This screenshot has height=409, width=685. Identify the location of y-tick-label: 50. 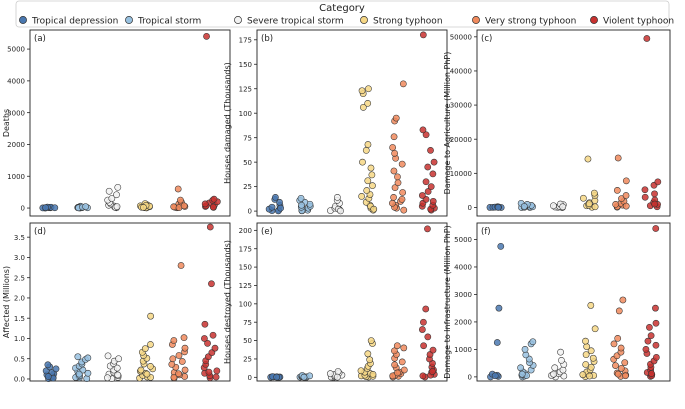
(247, 163).